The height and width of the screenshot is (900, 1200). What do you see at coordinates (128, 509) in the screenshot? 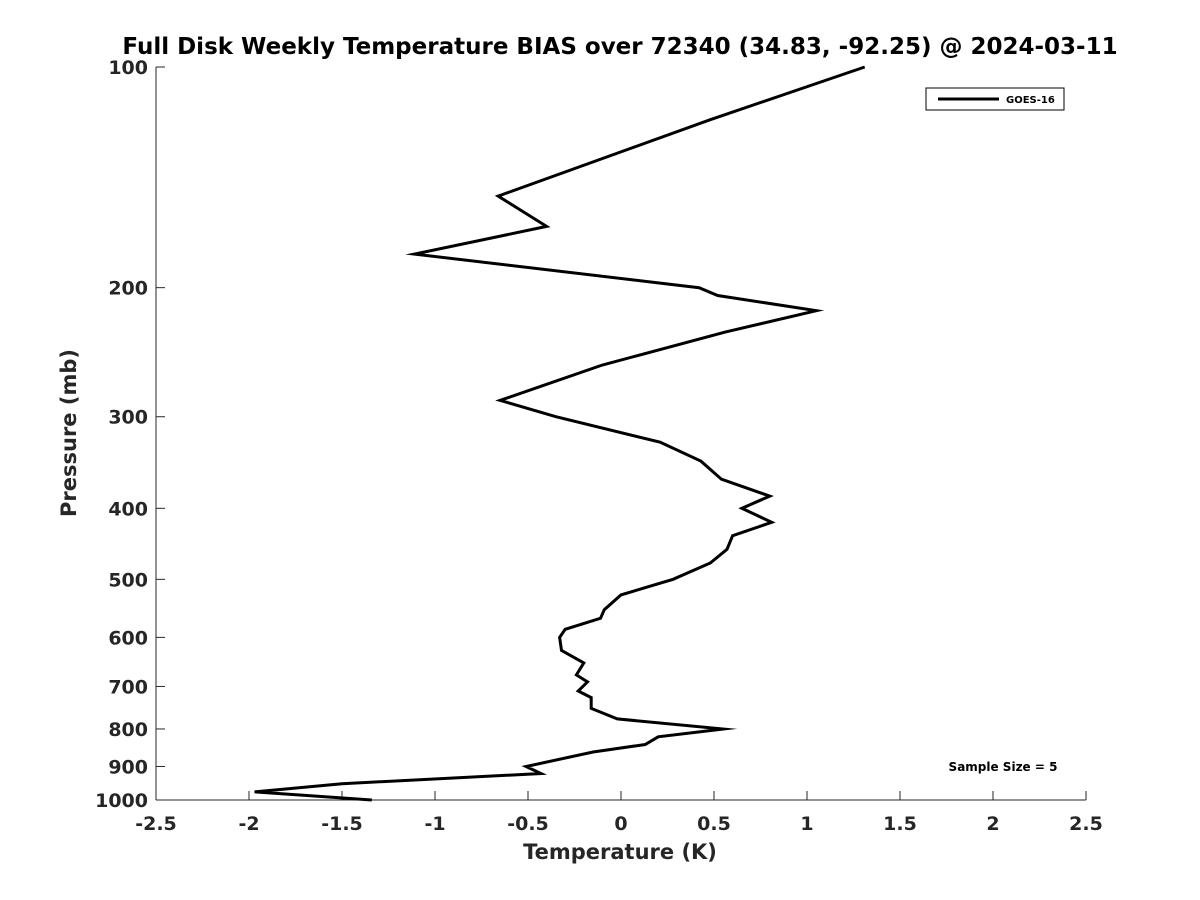
I see `y-tick-label: 400` at bounding box center [128, 509].